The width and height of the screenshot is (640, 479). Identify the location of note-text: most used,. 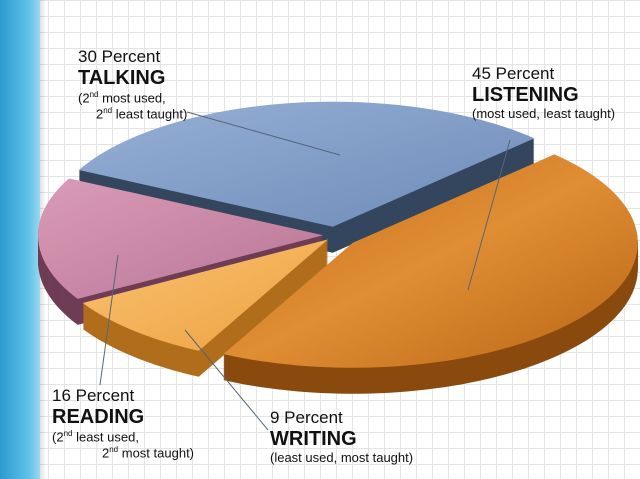
(132, 97).